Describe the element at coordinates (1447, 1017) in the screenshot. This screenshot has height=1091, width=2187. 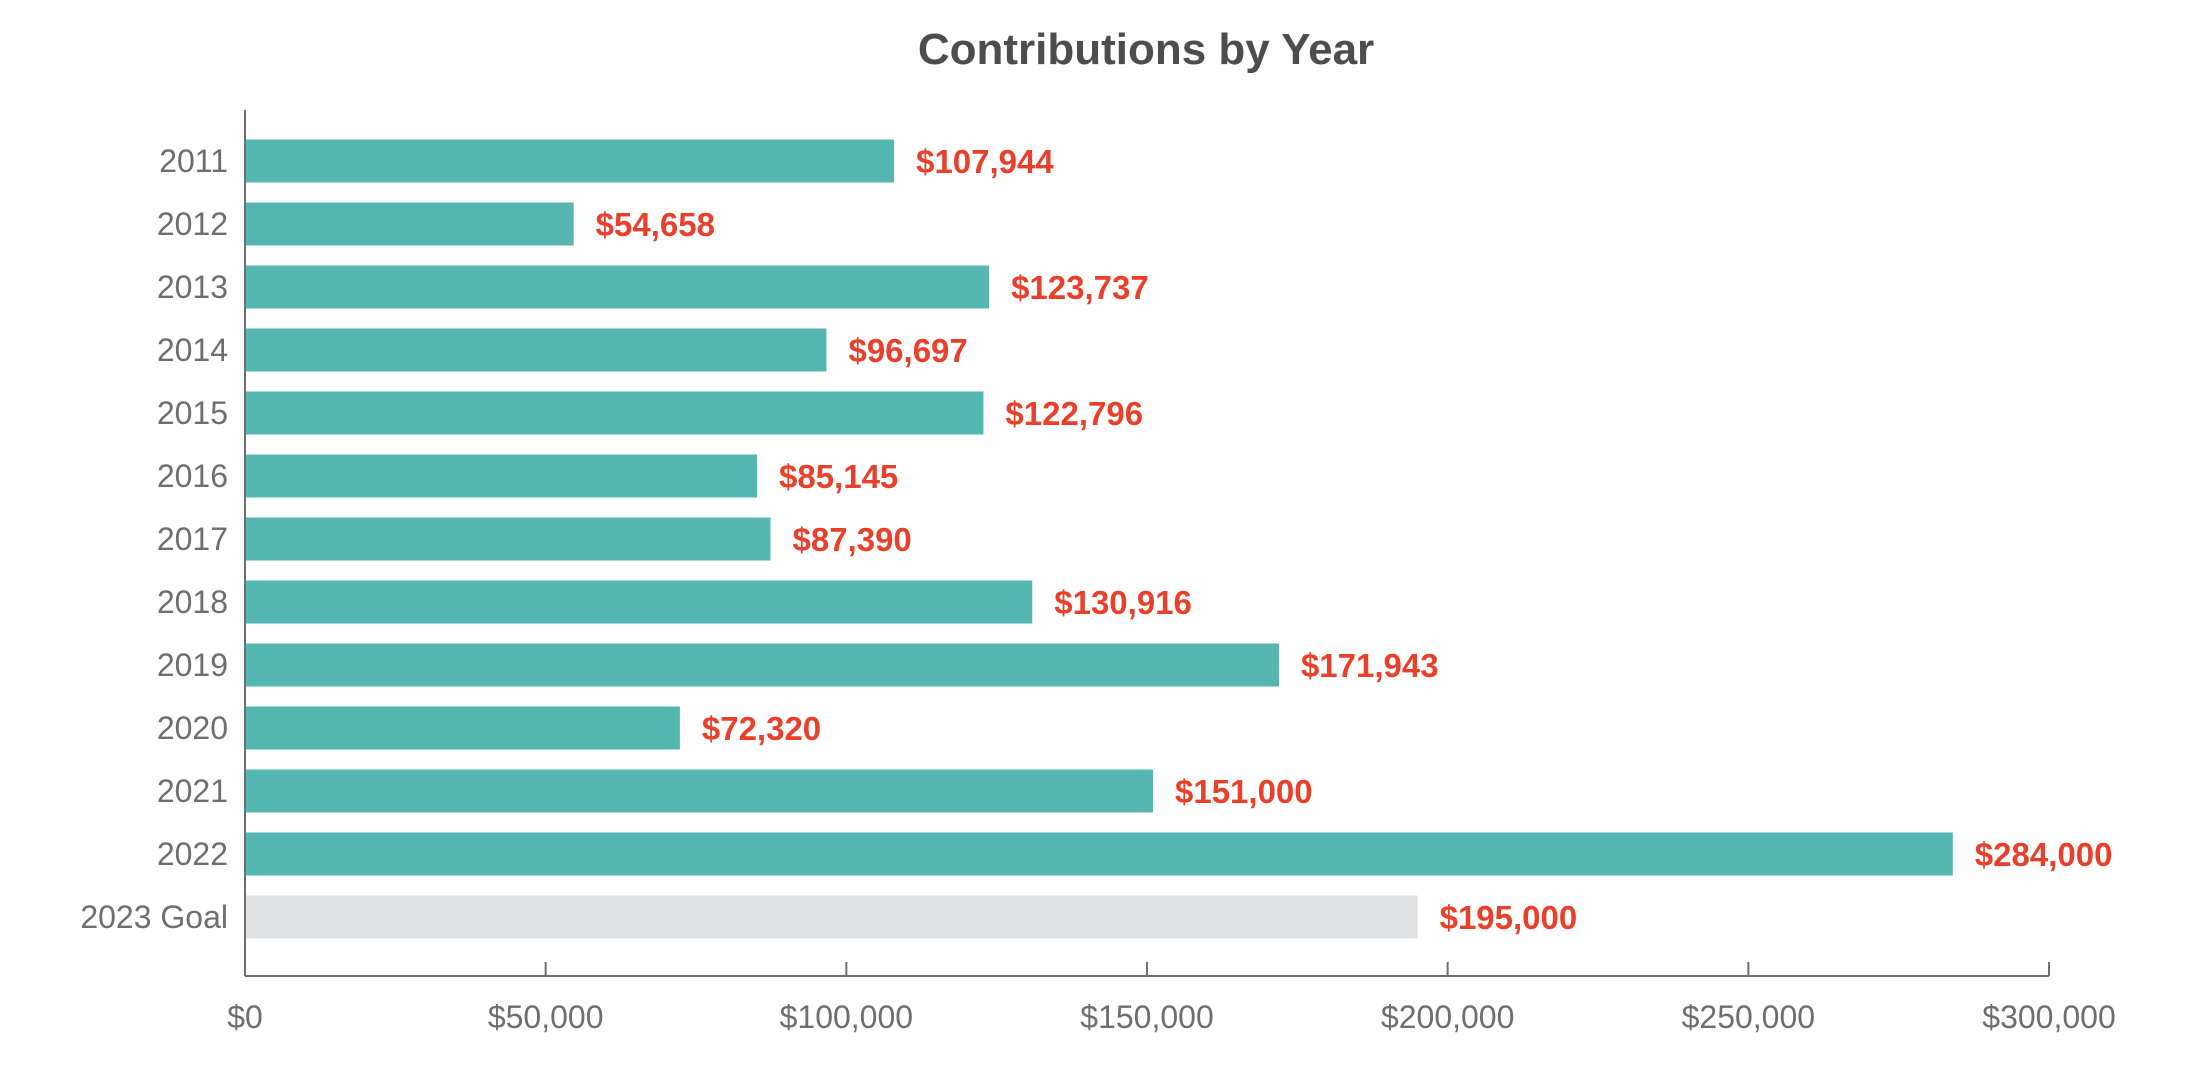
I see `x-tick-label: $200,000` at that location.